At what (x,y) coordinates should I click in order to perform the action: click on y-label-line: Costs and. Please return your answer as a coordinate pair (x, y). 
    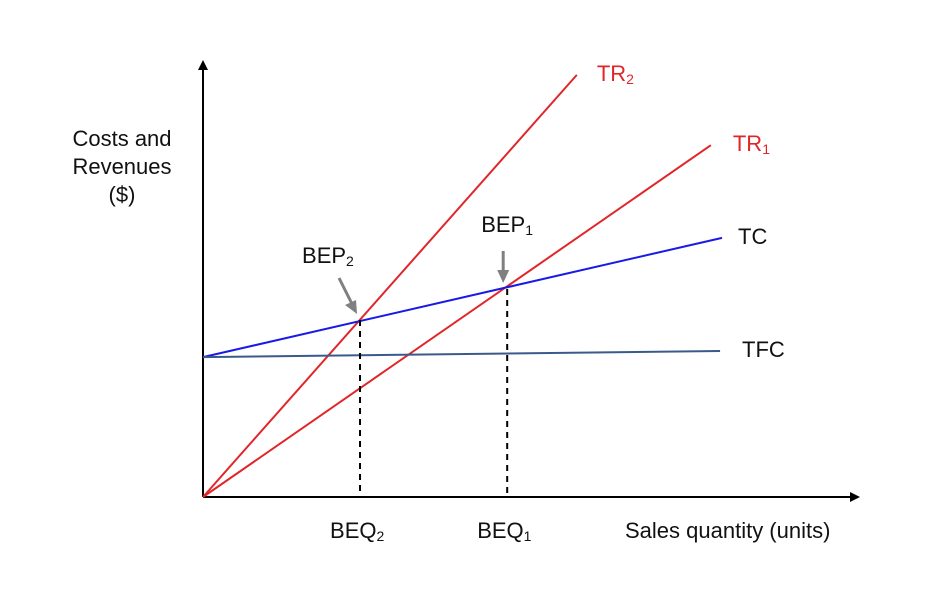
    Looking at the image, I should click on (122, 138).